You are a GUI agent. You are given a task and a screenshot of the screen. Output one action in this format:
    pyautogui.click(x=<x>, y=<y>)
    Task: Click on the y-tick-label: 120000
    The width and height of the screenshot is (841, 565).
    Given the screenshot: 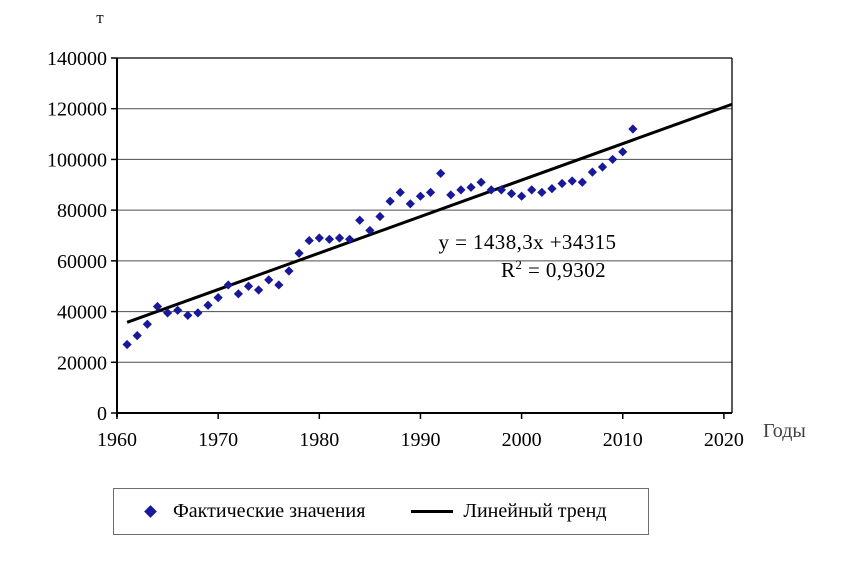 What is the action you would take?
    pyautogui.click(x=77, y=110)
    